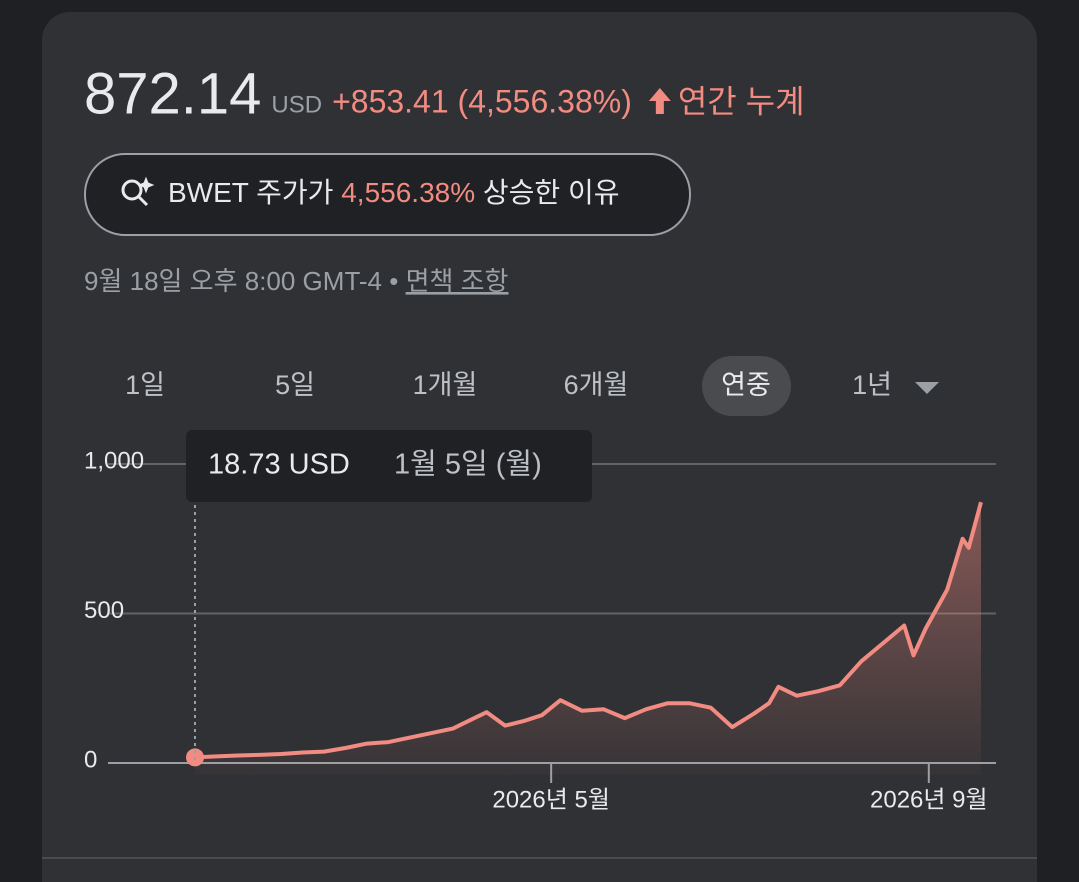 This screenshot has width=1079, height=882. I want to click on x-tick-label: 2026년 9월, so click(929, 799).